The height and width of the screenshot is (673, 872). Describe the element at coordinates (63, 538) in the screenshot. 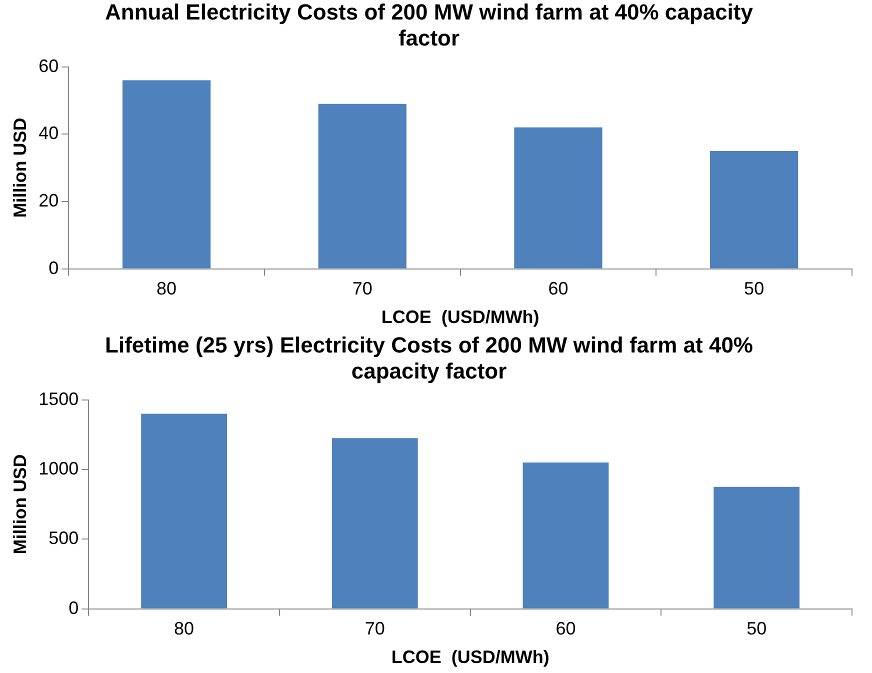

I see `y-tick-label: 500` at that location.